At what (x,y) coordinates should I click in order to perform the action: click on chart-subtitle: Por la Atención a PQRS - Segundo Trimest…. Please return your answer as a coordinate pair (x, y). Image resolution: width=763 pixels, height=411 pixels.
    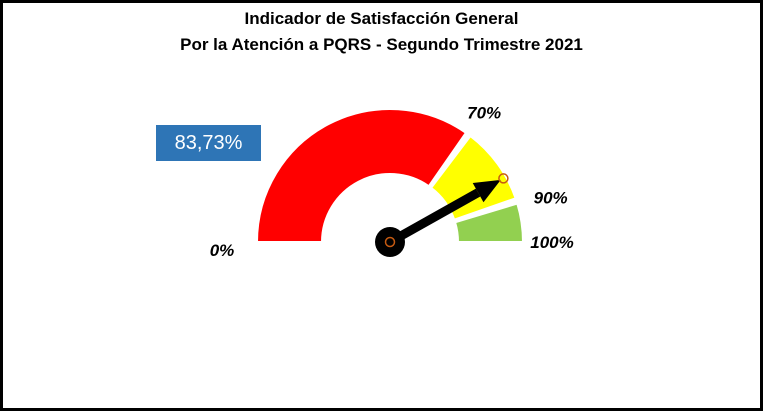
    Looking at the image, I should click on (381, 44).